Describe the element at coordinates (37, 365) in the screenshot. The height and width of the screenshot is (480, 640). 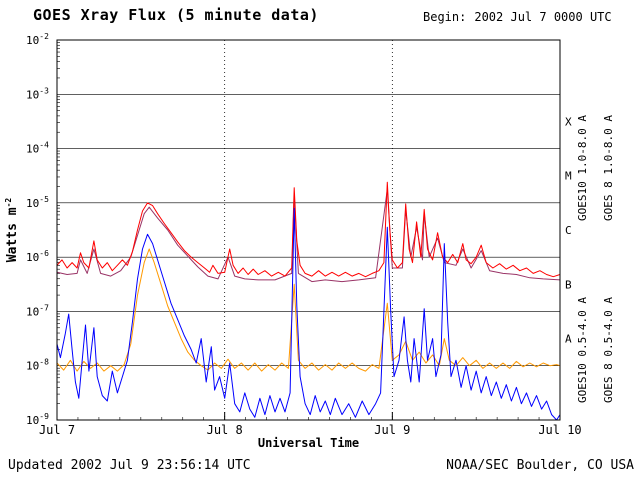
I see `svg-text: 10⁻⁸` at that location.